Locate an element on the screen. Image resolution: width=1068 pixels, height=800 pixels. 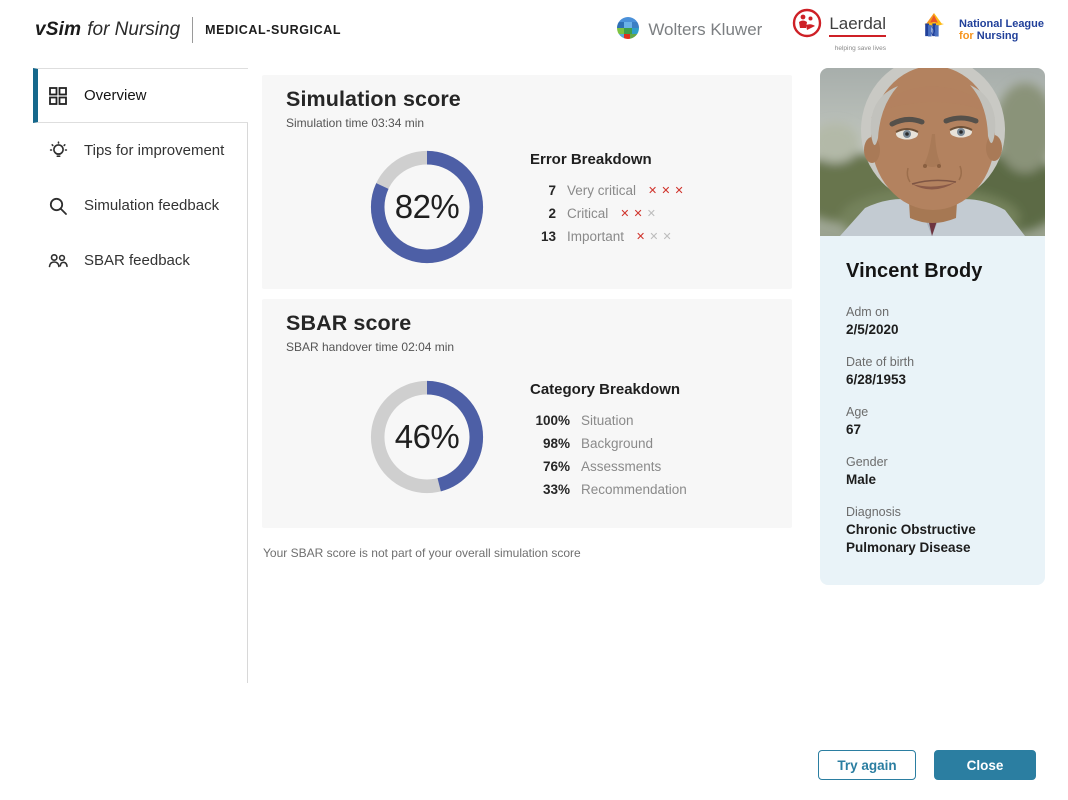
sidebar-item-simulation-feedback: Simulation feedback is located at coordinates (140, 205).